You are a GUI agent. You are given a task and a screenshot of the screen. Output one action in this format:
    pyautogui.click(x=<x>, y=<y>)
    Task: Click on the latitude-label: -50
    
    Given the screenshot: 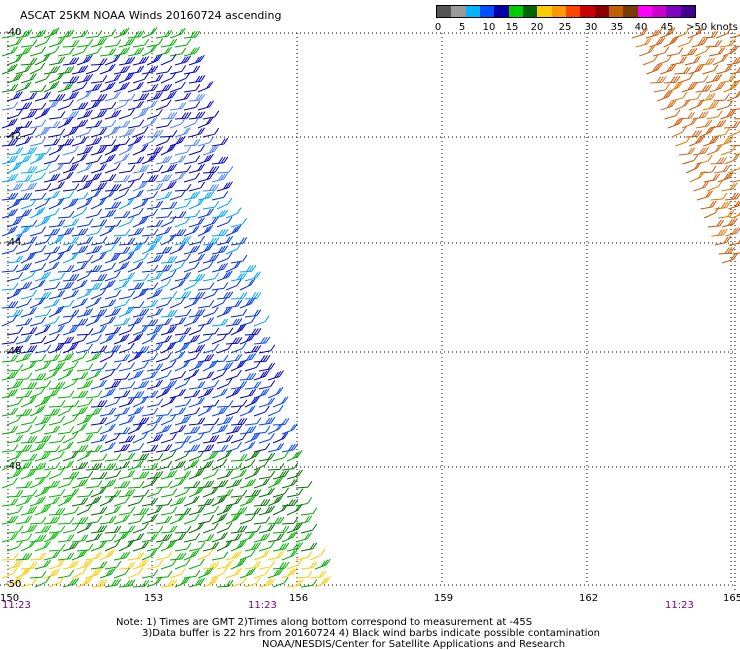 What is the action you would take?
    pyautogui.click(x=13, y=584)
    